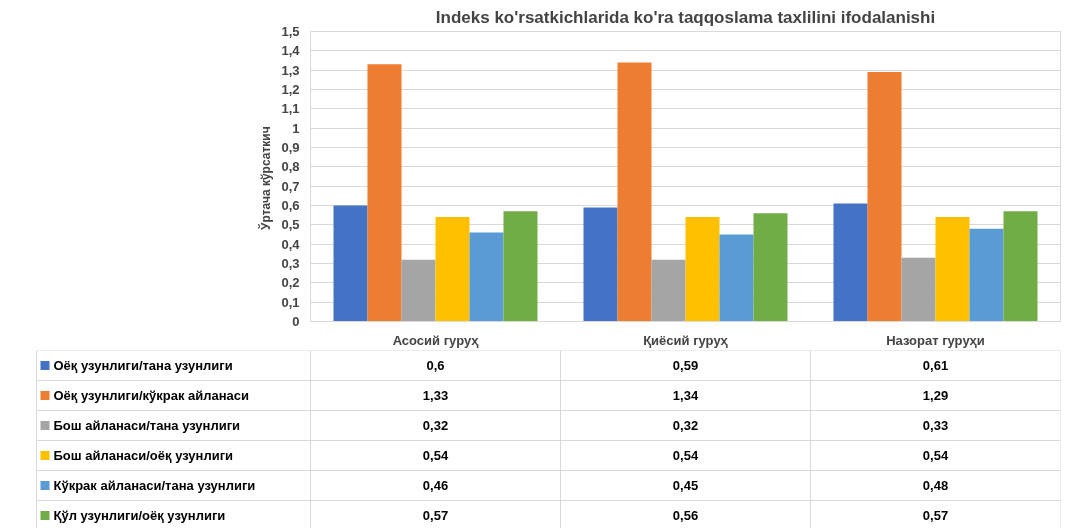 The width and height of the screenshot is (1066, 528). What do you see at coordinates (685, 515) in the screenshot?
I see `data-label: 0,56` at bounding box center [685, 515].